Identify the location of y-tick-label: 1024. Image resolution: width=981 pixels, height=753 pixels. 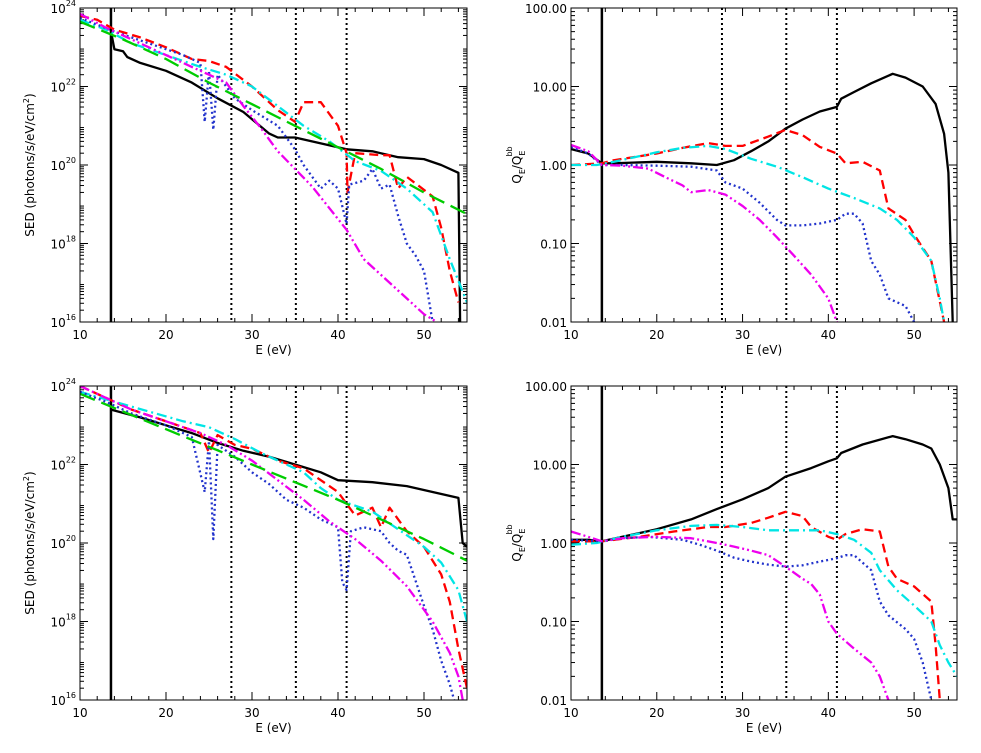
(63, 385).